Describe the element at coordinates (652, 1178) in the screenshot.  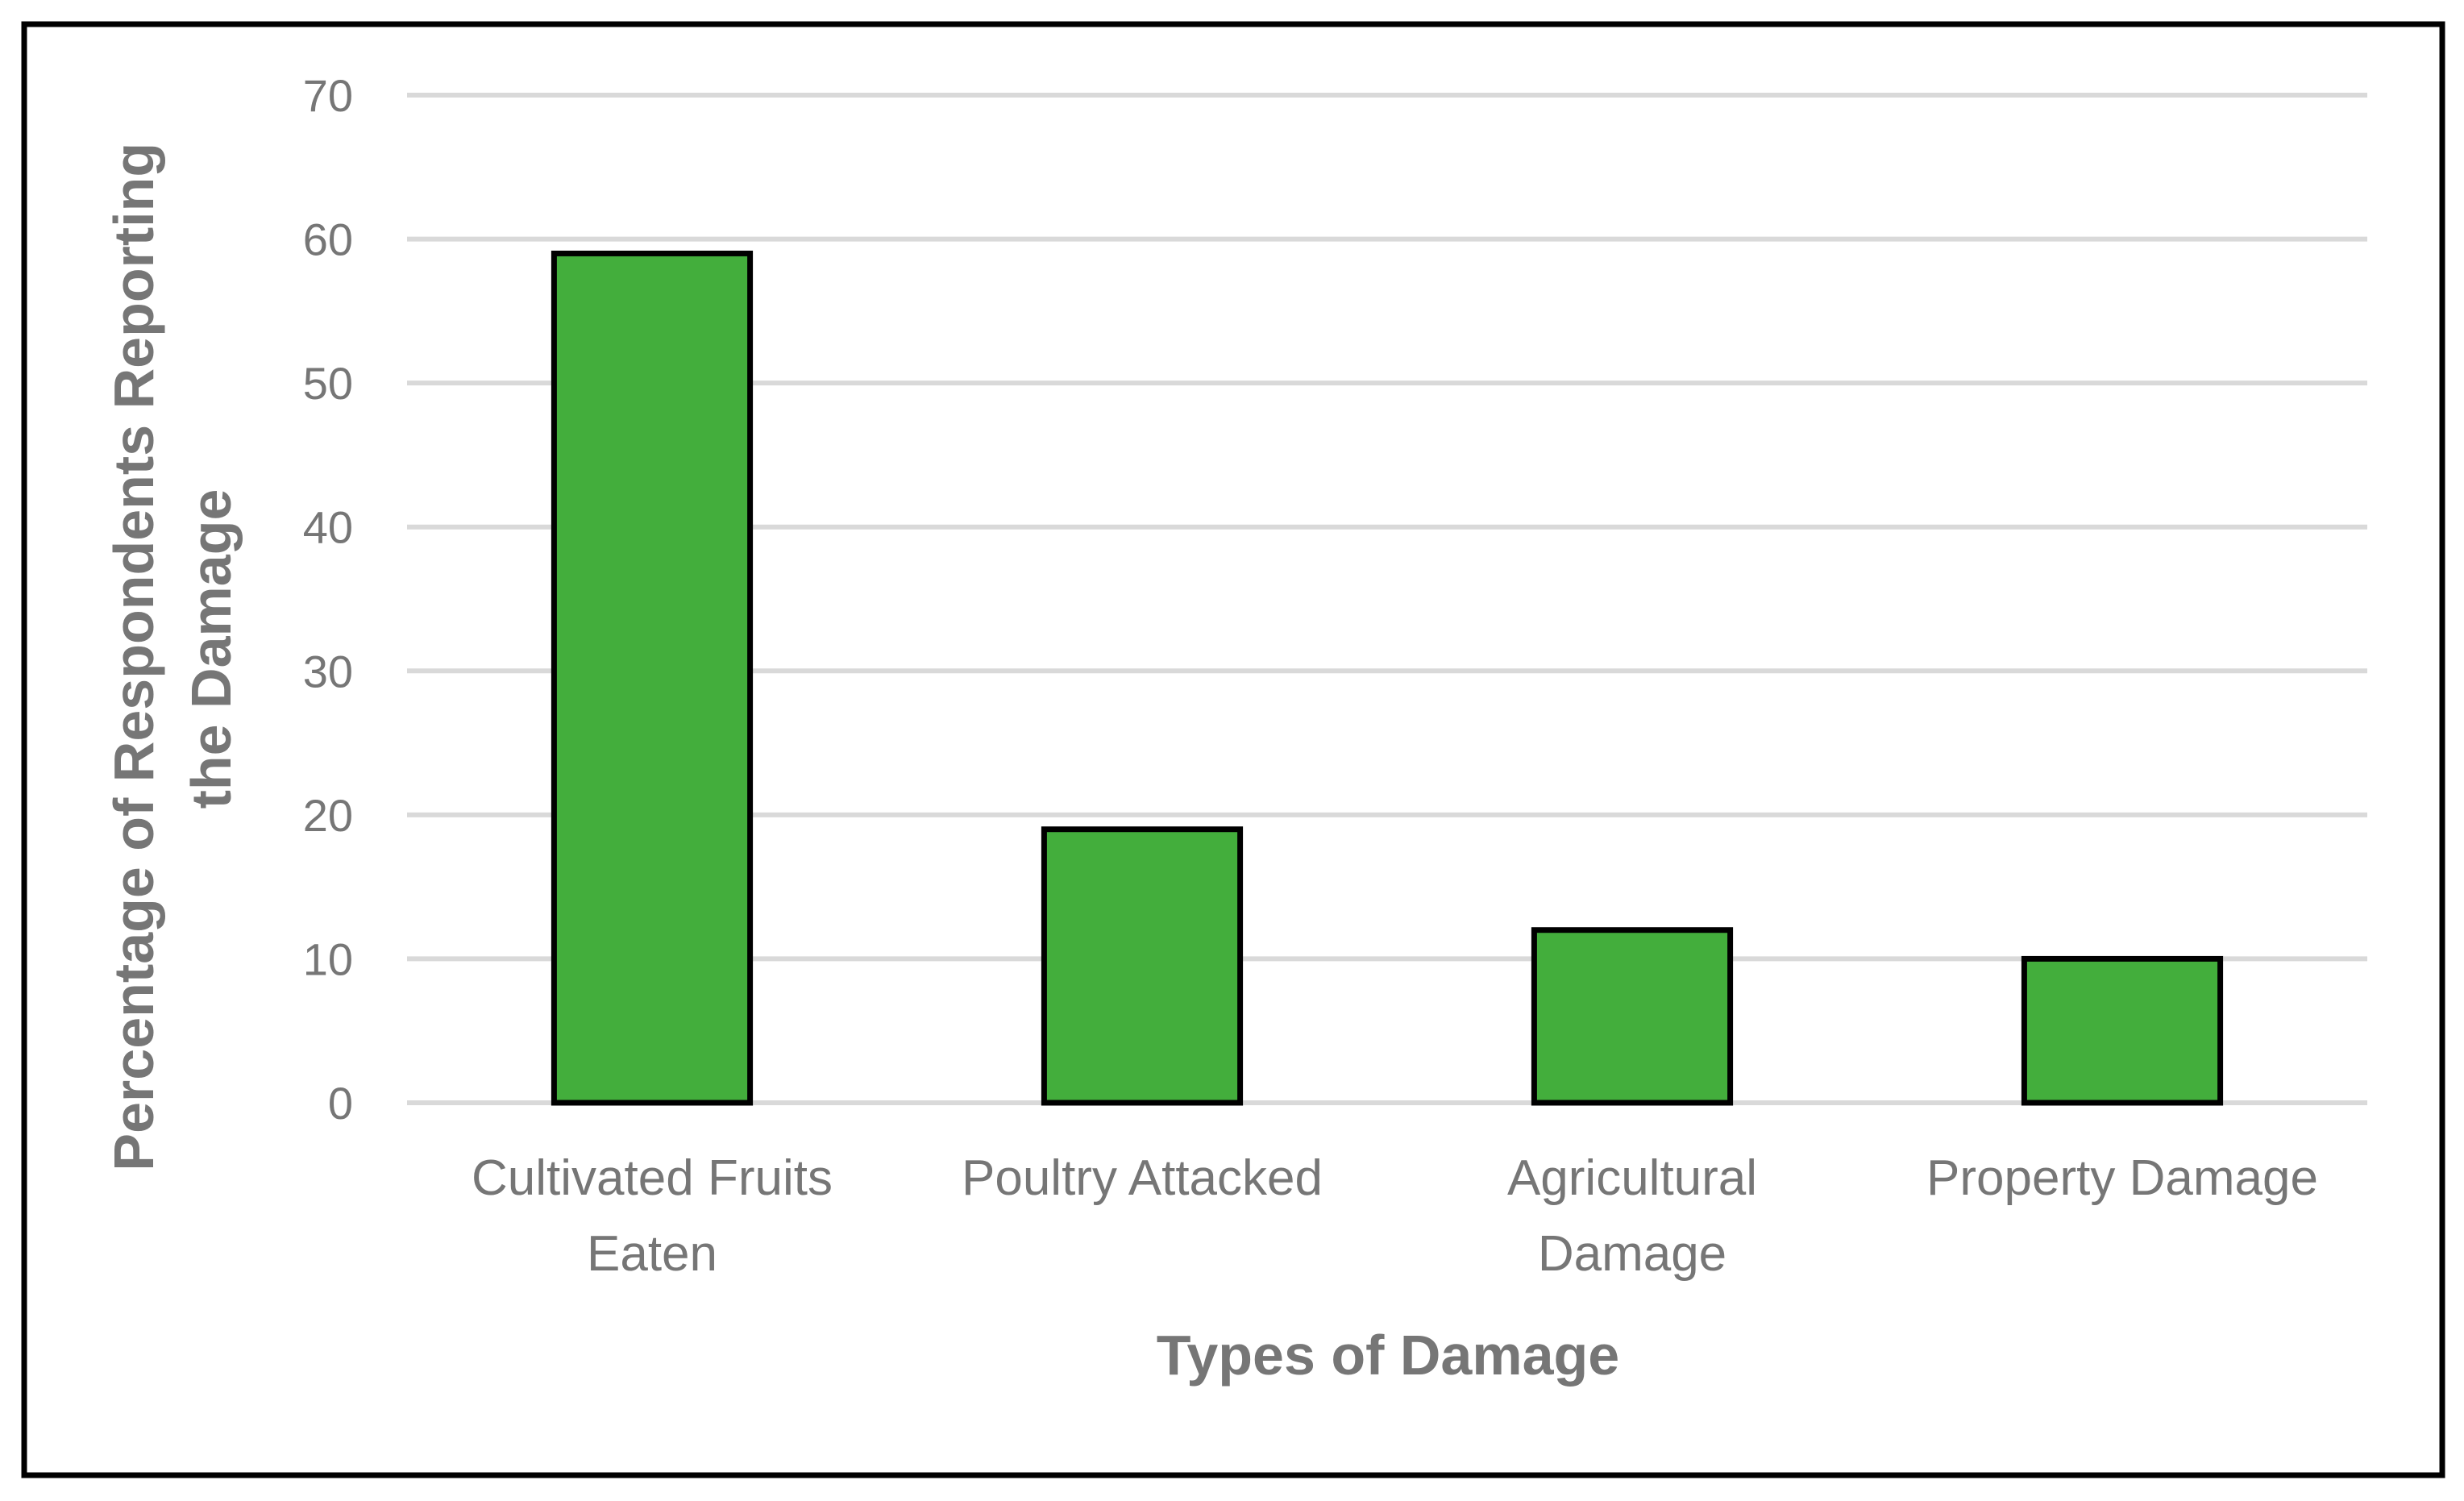
I see `x-category-label-0-line-0: Cultivated Fruits` at that location.